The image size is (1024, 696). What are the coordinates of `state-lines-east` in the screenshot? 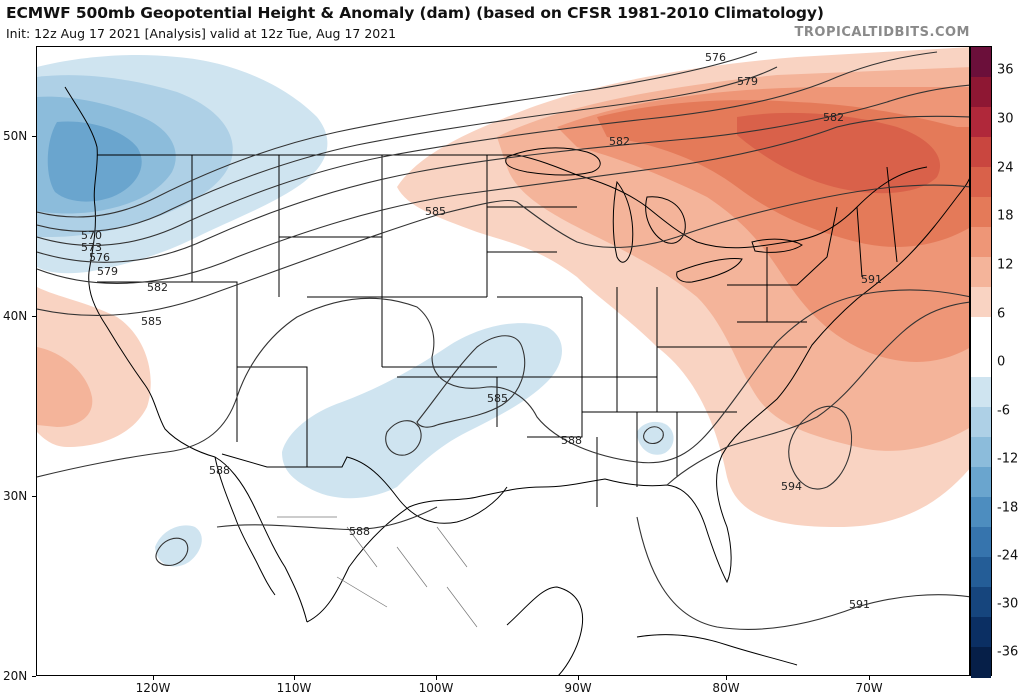 It's located at (812, 244).